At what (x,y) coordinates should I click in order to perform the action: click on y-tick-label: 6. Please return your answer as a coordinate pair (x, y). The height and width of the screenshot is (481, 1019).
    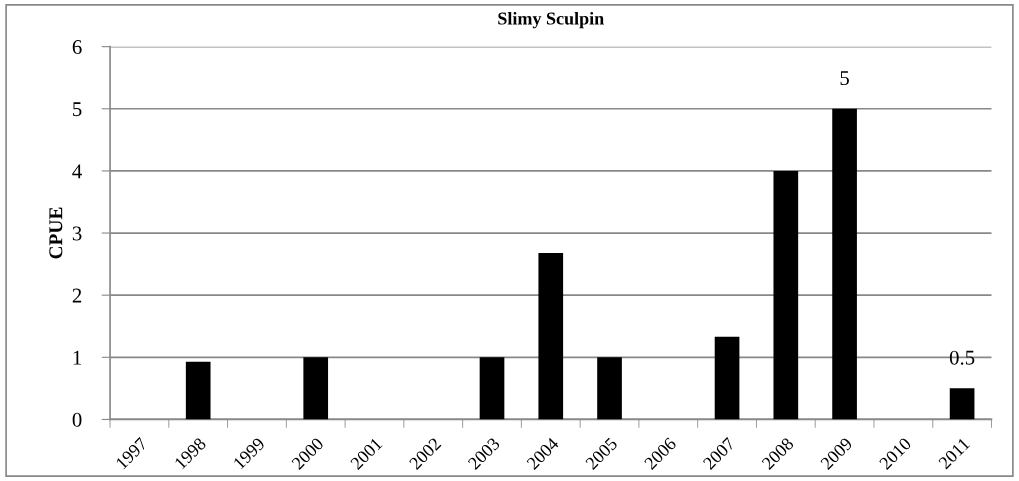
    Looking at the image, I should click on (77, 47).